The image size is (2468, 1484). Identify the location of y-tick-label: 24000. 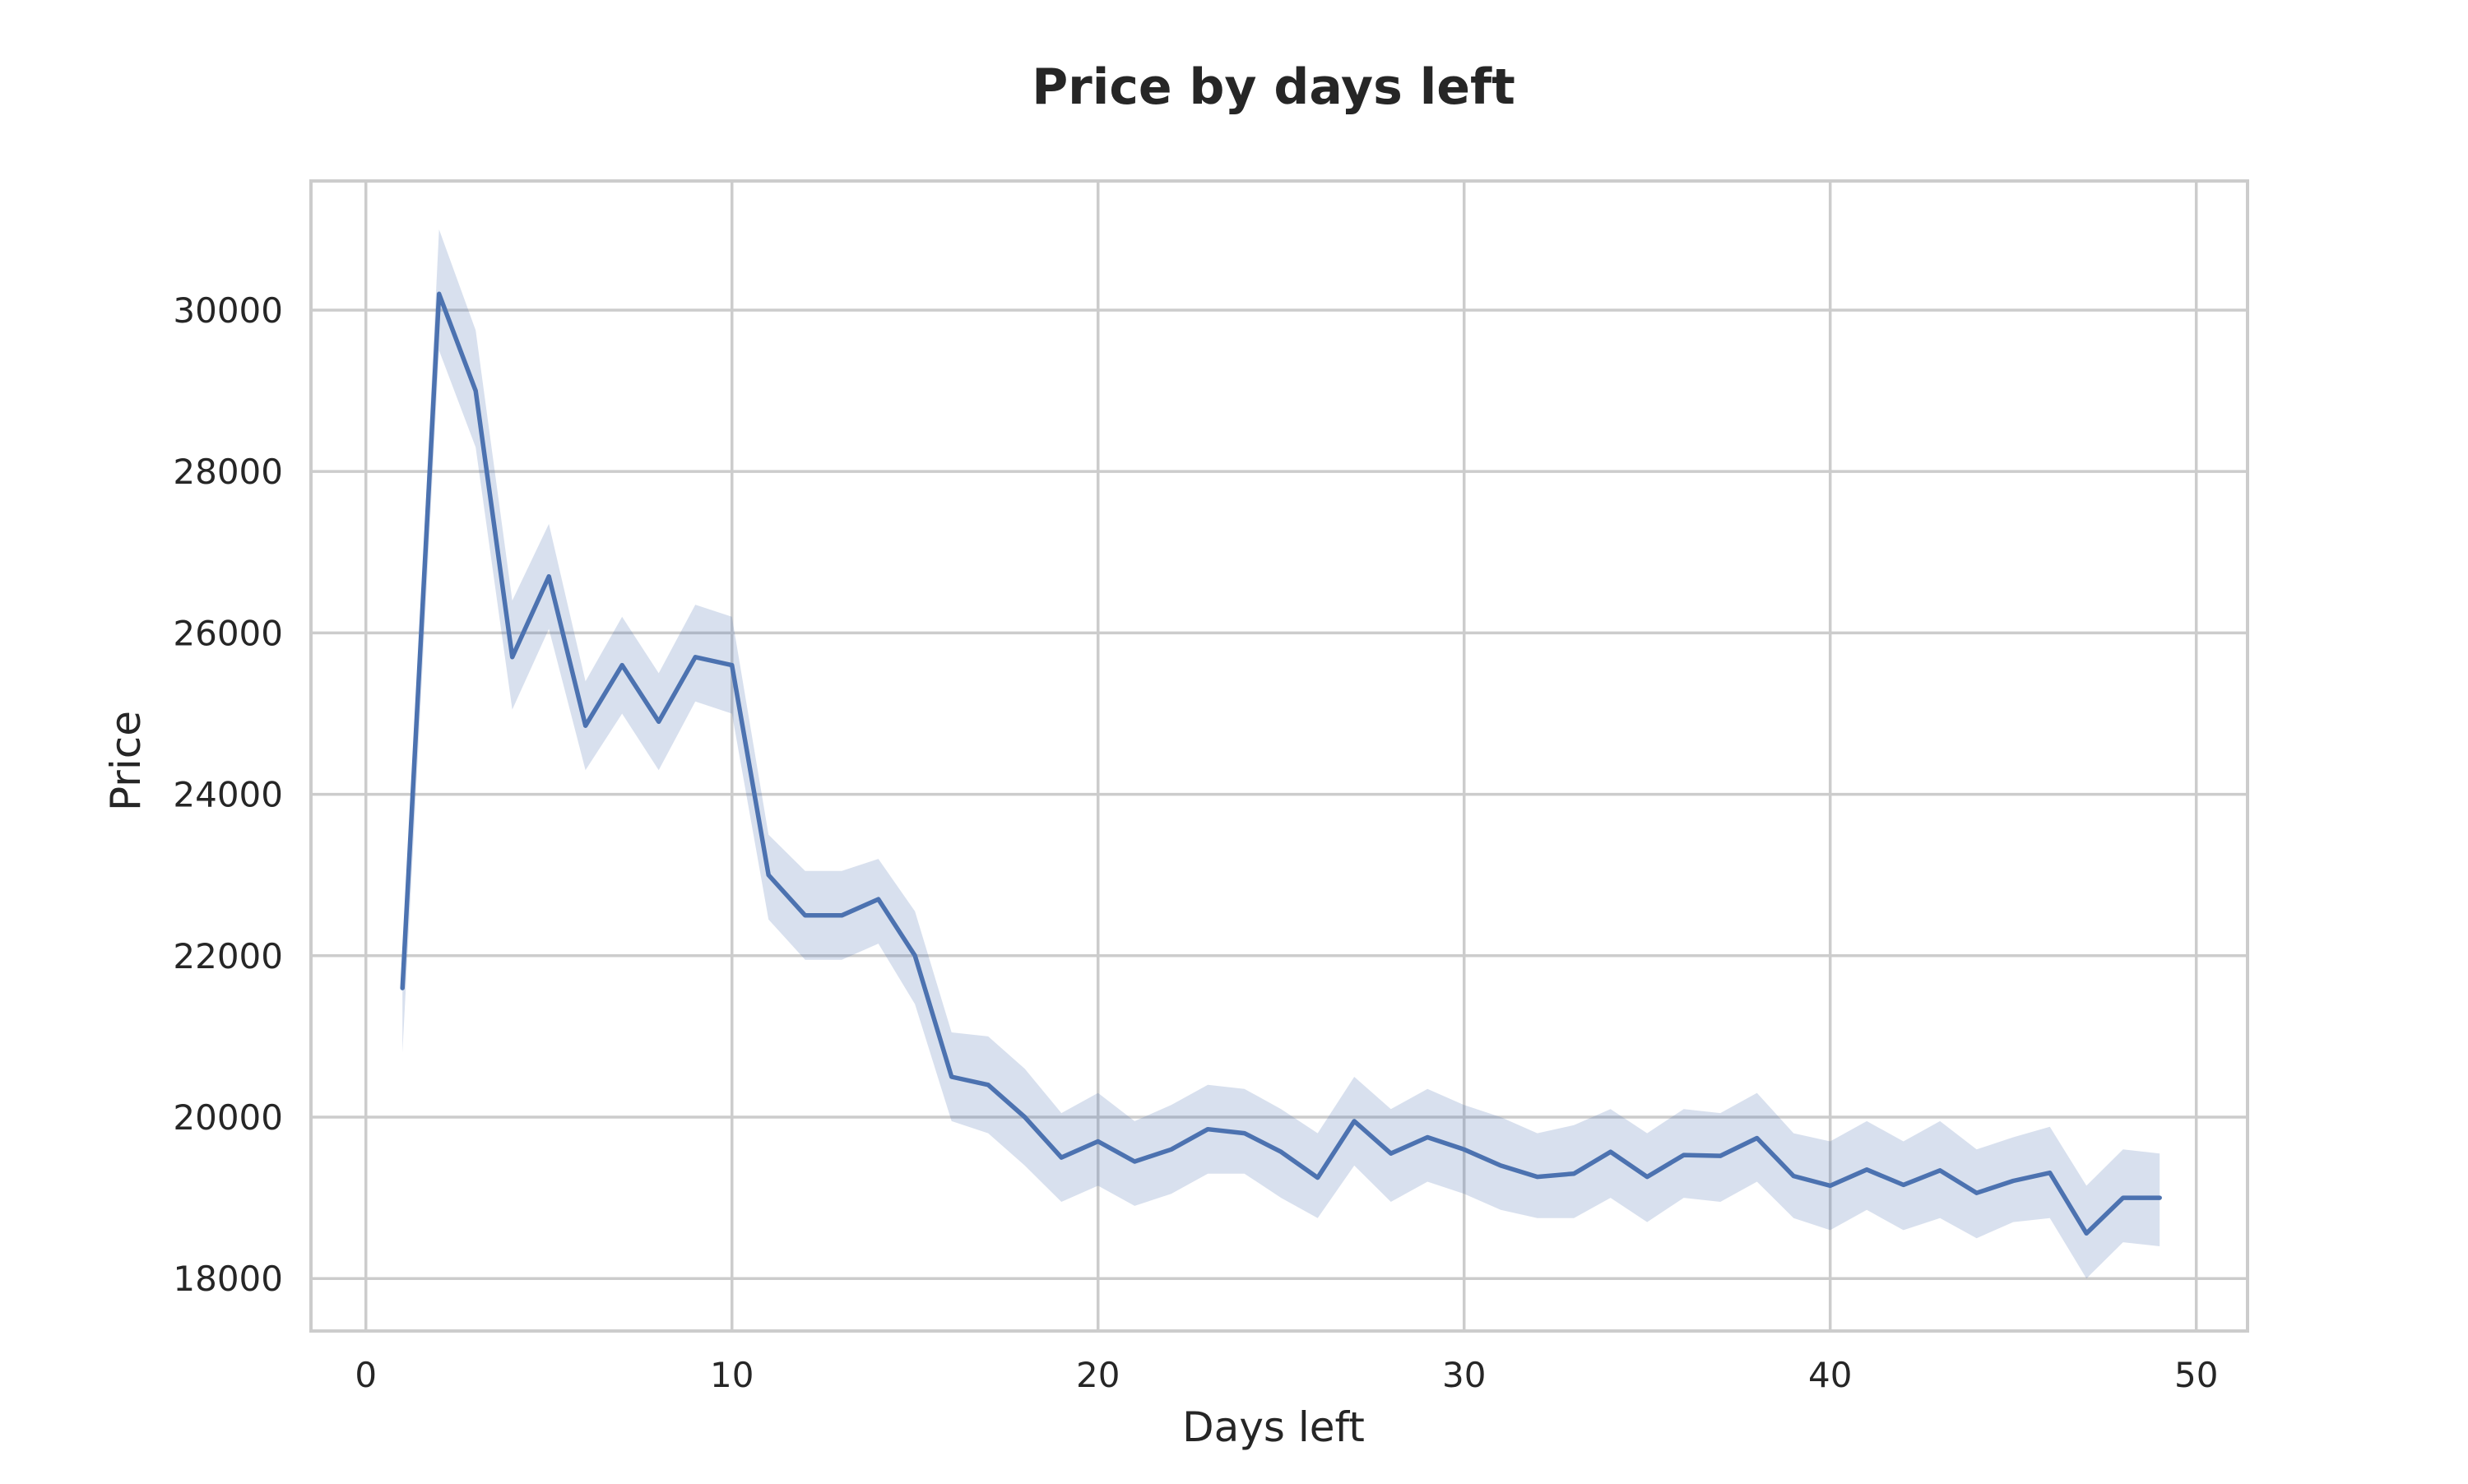
(228, 795).